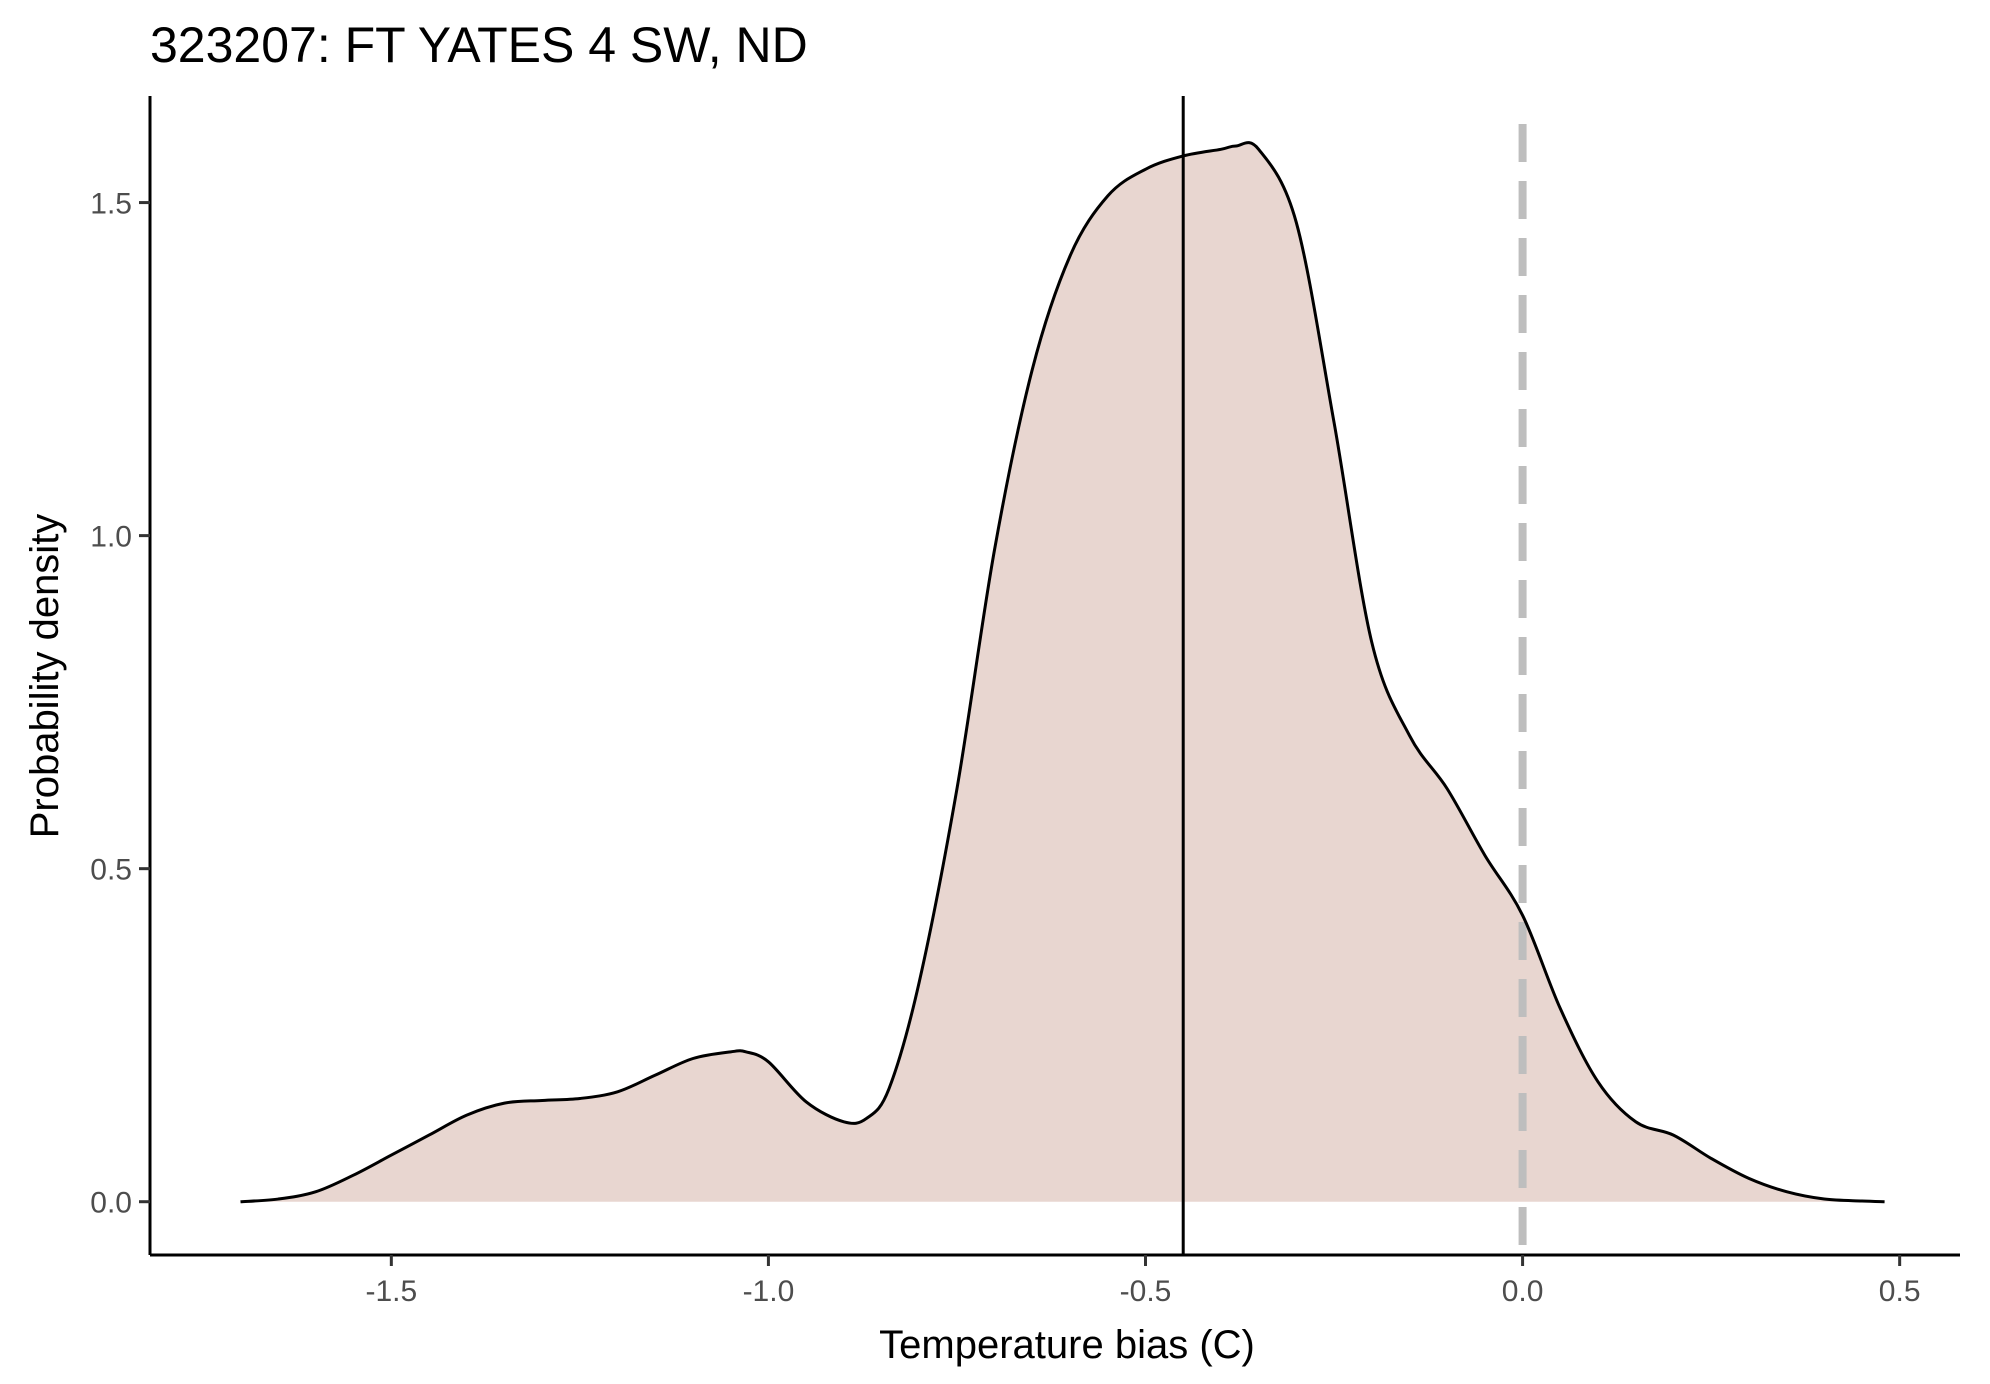 The width and height of the screenshot is (1990, 1384). What do you see at coordinates (111, 870) in the screenshot?
I see `y-tick-label: 0.5` at bounding box center [111, 870].